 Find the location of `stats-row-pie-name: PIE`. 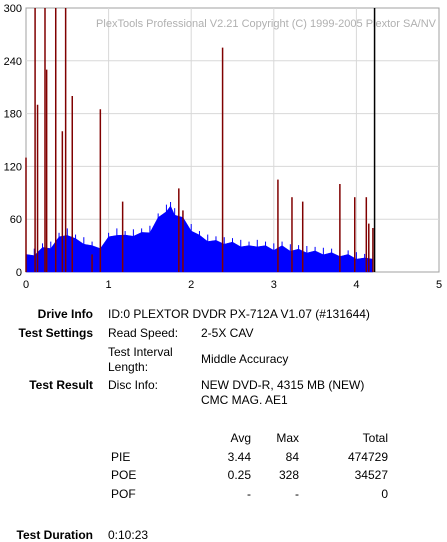

stats-row-pie-name: PIE is located at coordinates (121, 457).